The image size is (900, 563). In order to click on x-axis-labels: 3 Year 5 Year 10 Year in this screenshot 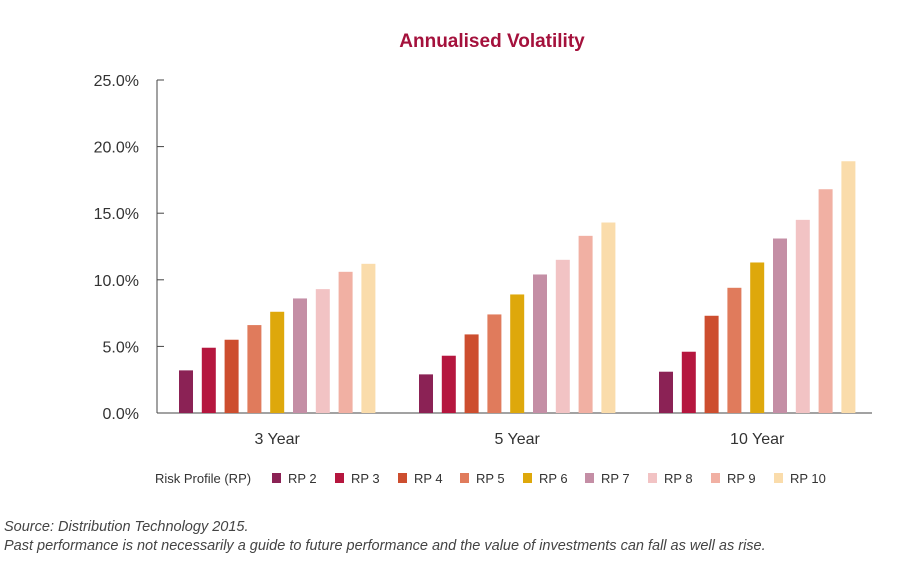, I will do `click(520, 439)`.